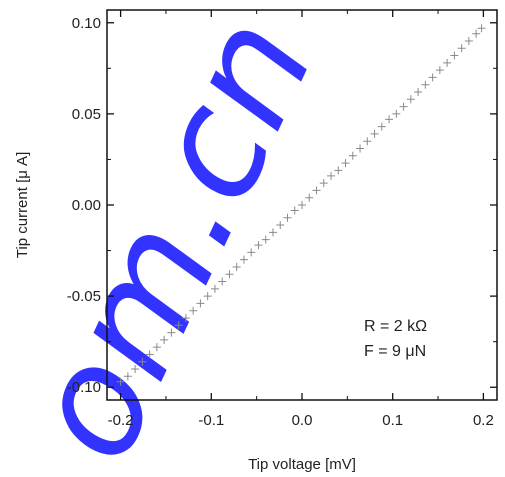 Image resolution: width=505 pixels, height=477 pixels. Describe the element at coordinates (392, 420) in the screenshot. I see `x-tick-label: 0.1` at that location.